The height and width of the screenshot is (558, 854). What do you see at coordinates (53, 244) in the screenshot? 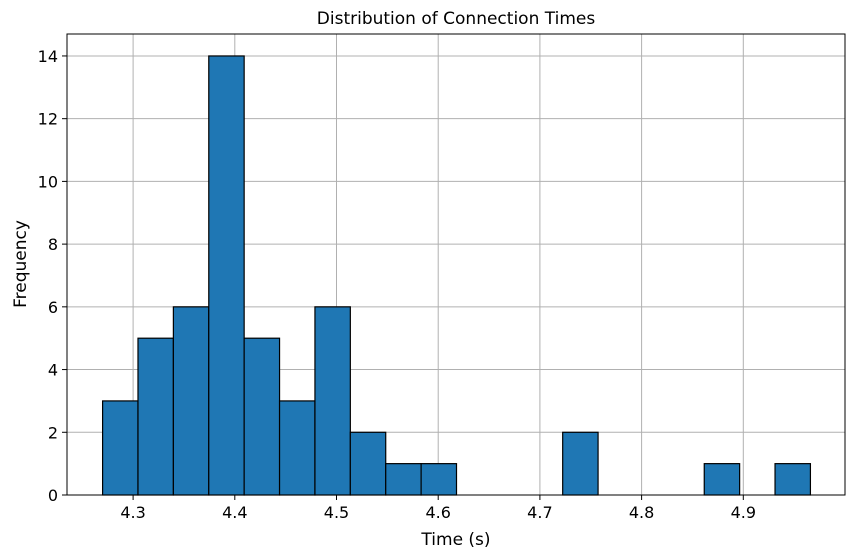
I see `y-tick-label: 8` at bounding box center [53, 244].